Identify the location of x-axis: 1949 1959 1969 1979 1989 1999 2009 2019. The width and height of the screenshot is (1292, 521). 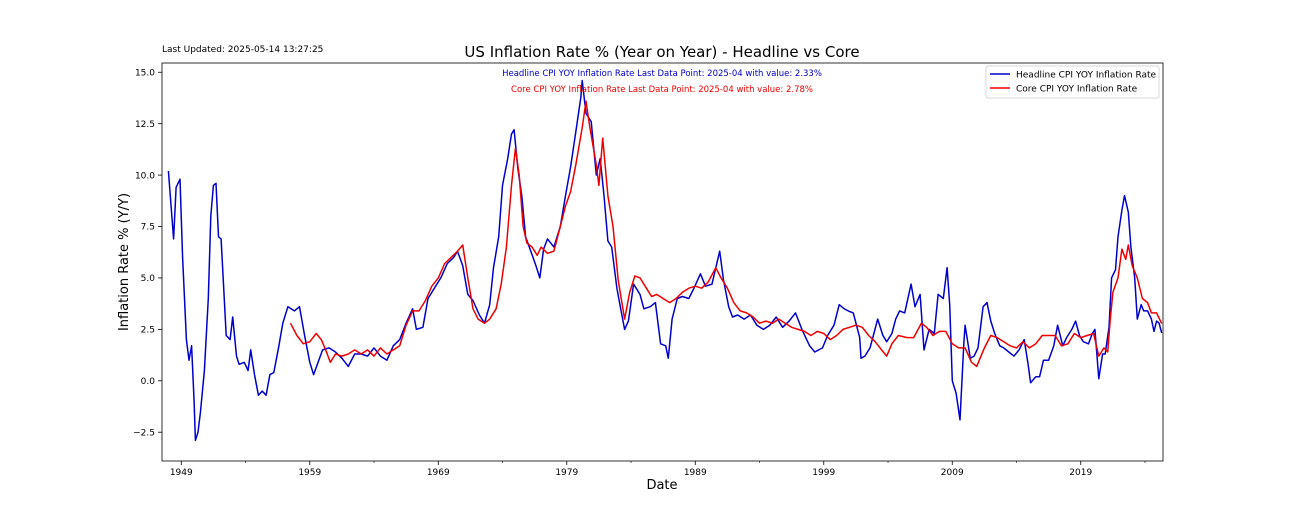
(658, 469).